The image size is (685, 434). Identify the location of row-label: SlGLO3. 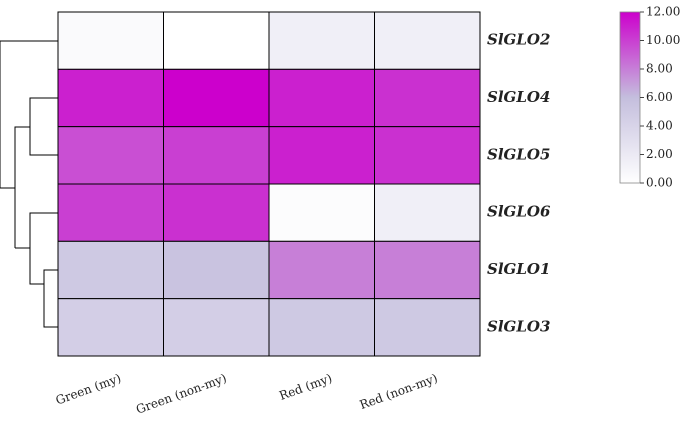
(518, 326).